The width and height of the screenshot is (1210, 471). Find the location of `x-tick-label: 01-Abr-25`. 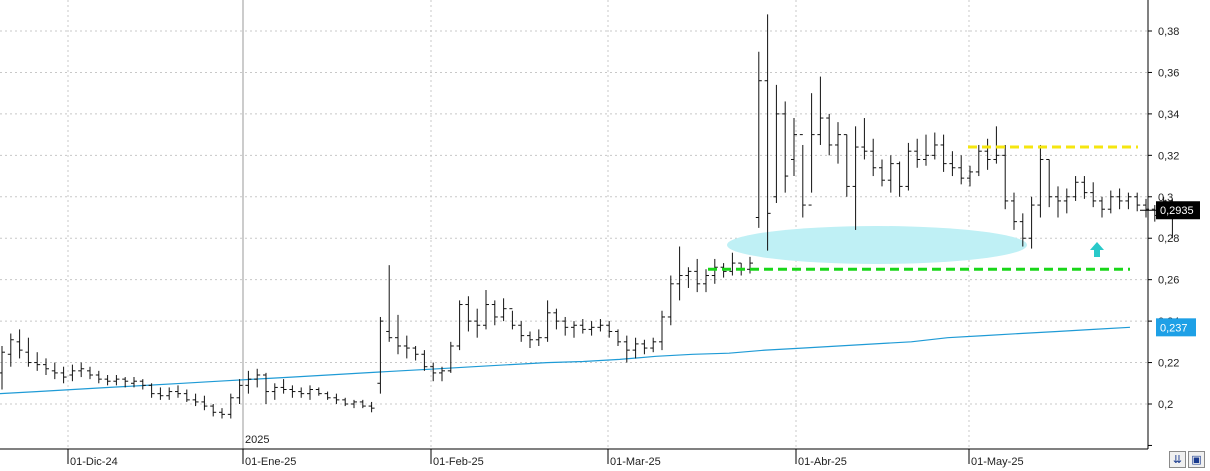

x-tick-label: 01-Abr-25 is located at coordinates (822, 462).